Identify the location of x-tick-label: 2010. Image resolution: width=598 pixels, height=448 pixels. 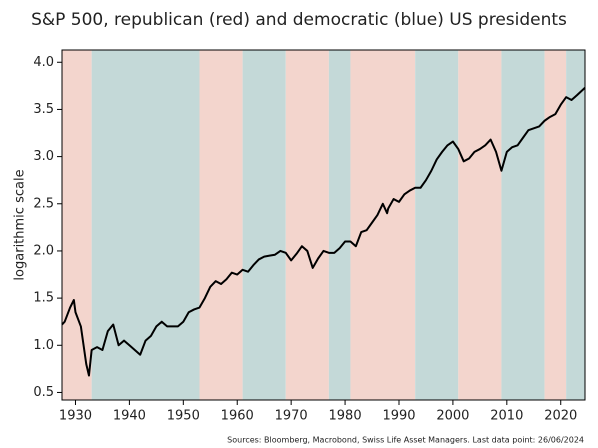
(506, 416).